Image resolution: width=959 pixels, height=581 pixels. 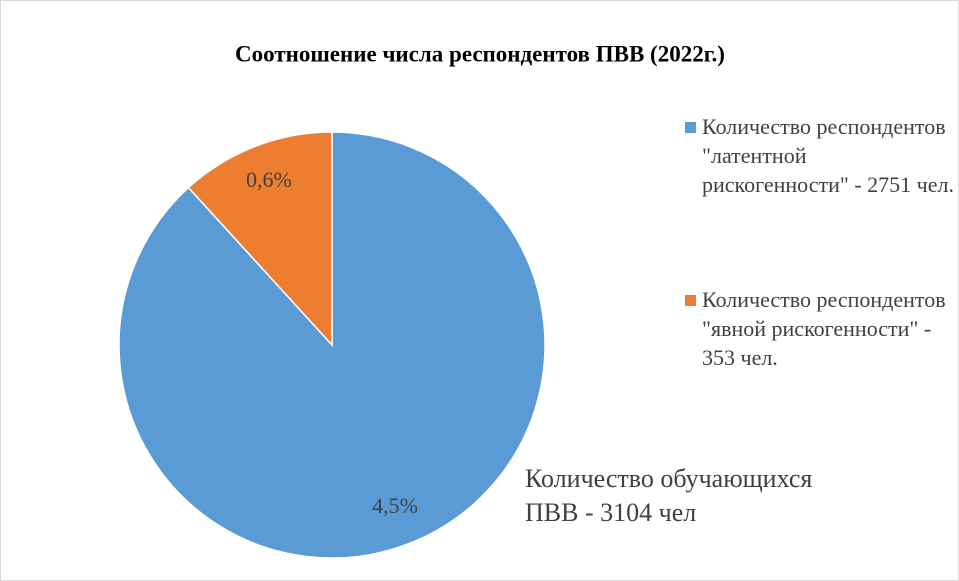 What do you see at coordinates (669, 495) in the screenshot?
I see `annotation: Количество обучающихся ПВВ - 3104 чел` at bounding box center [669, 495].